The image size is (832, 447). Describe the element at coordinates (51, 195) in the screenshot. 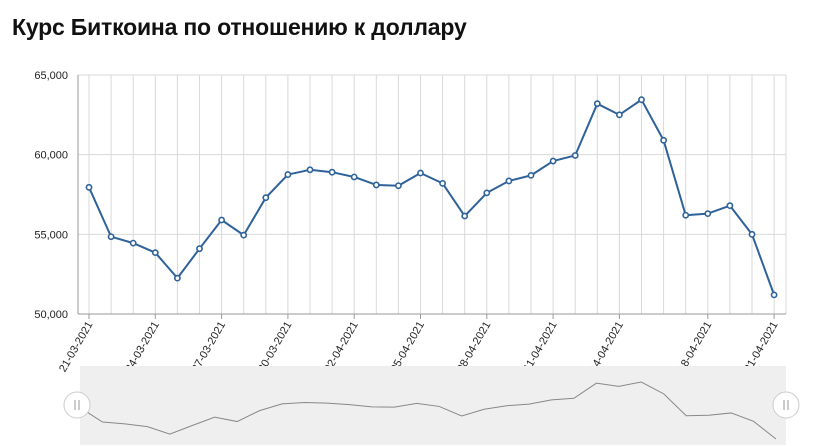

I see `y-axis-ticks: 50,000 55,000 60,000 65,000` at that location.